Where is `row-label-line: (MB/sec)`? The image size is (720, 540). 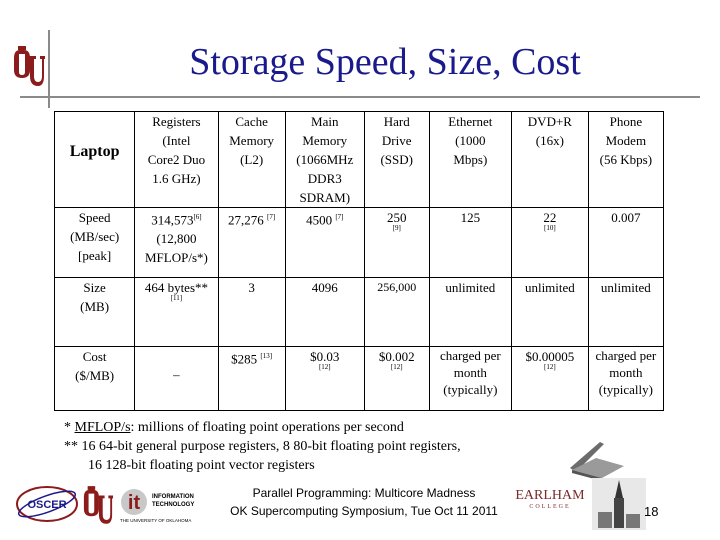 row-label-line: (MB/sec) is located at coordinates (95, 236).